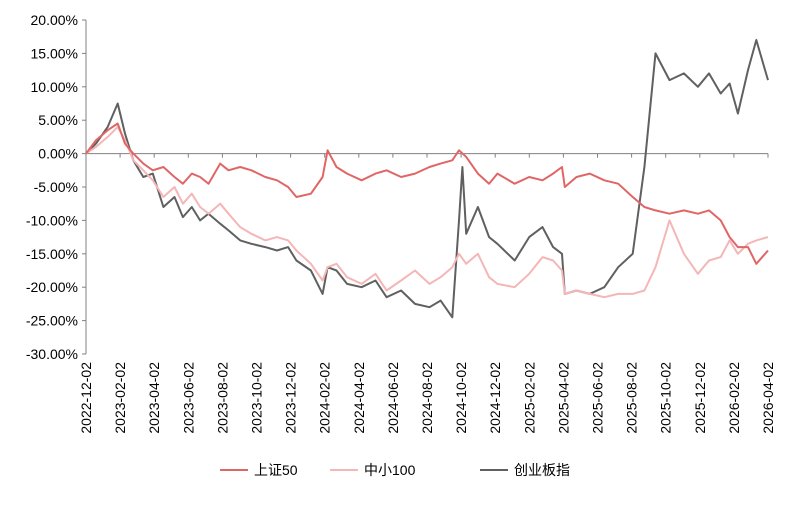 Image resolution: width=790 pixels, height=505 pixels. What do you see at coordinates (734, 398) in the screenshot?
I see `x-tick-label: 2026-02-02` at bounding box center [734, 398].